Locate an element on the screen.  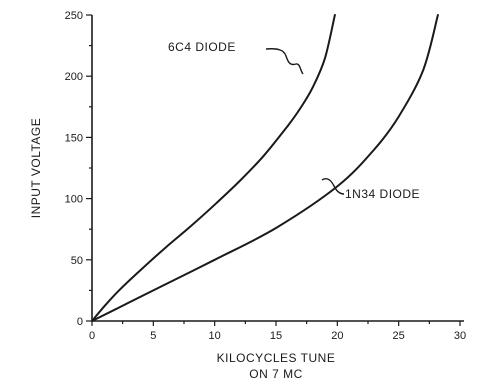
y-axis-title: INPUT VOLTAGE is located at coordinates (36, 168).